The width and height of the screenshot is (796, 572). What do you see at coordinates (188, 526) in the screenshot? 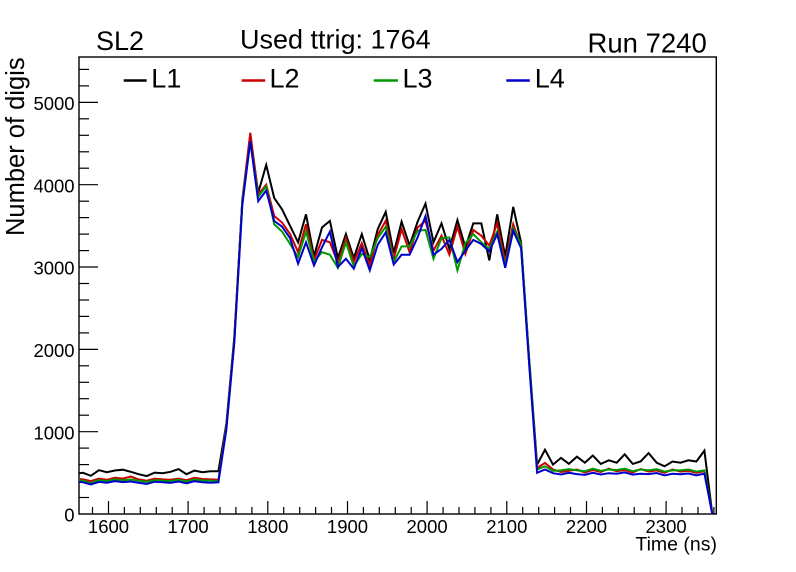
I see `svg-text: 1700` at bounding box center [188, 526].